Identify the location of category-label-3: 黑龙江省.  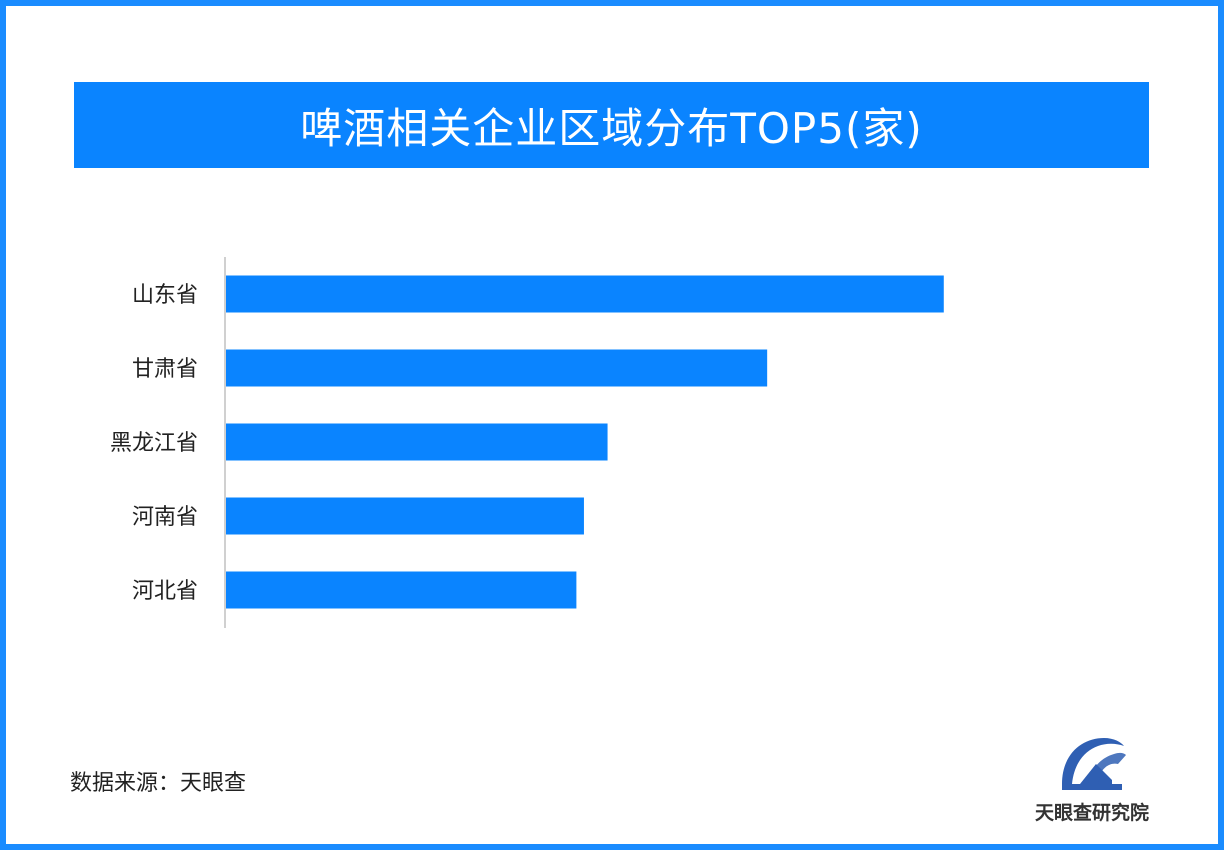
(154, 443).